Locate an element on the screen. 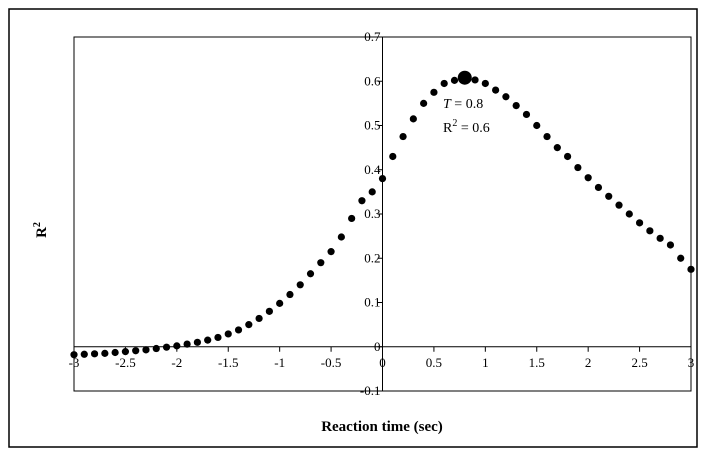 The image size is (706, 458). x-tick-label: 0 is located at coordinates (382, 362).